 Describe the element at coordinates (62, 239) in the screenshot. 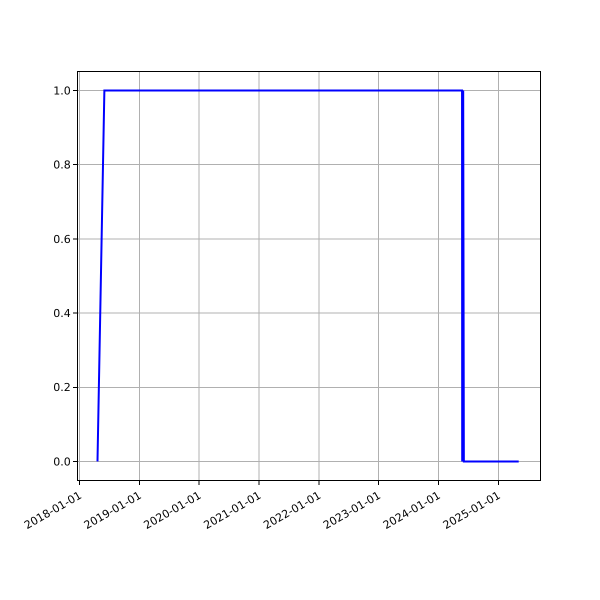

I see `y-tick-label: 0.6` at that location.